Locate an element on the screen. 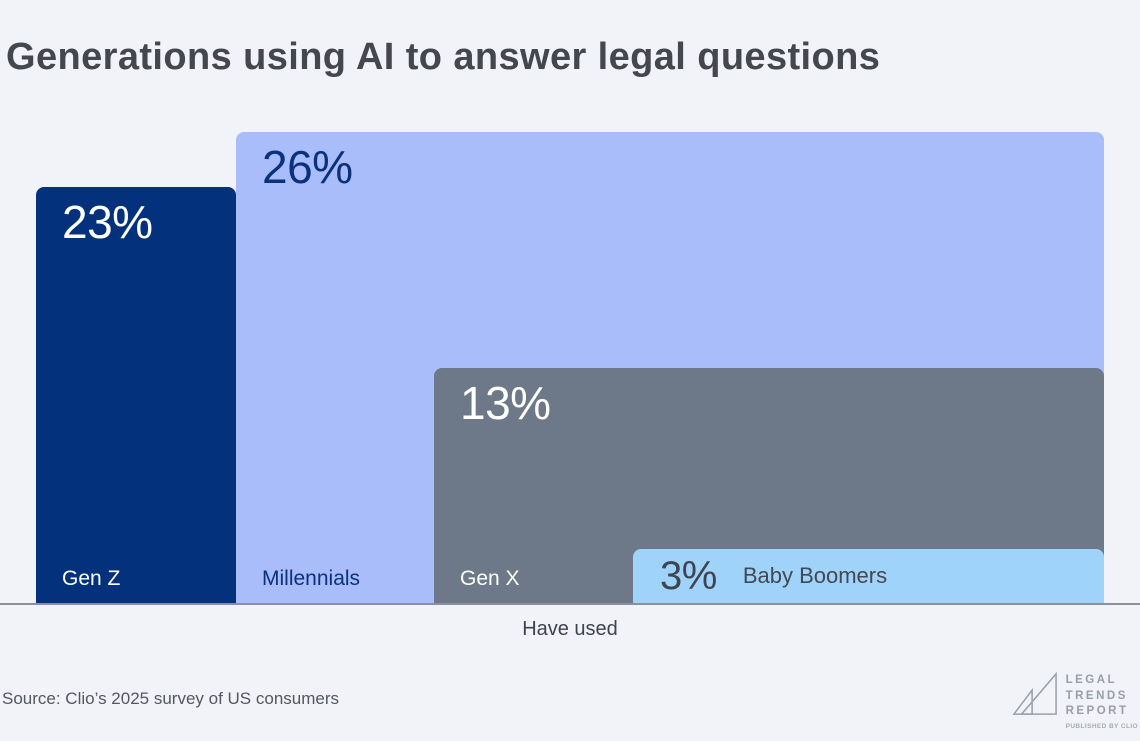  x-axis-label: Have used is located at coordinates (570, 629).